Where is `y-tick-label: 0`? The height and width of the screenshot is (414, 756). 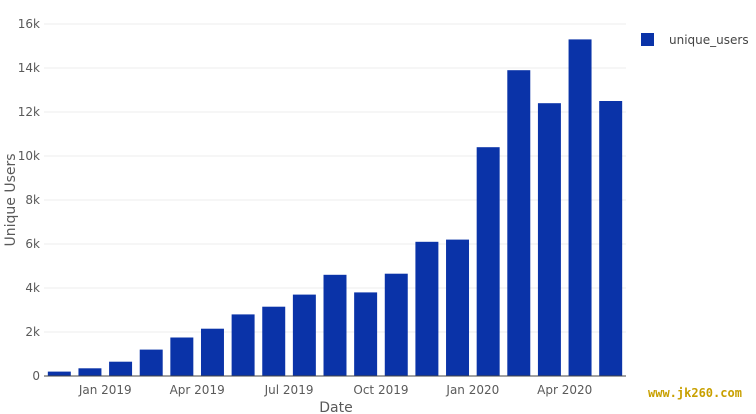 y-tick-label: 0 is located at coordinates (36, 376).